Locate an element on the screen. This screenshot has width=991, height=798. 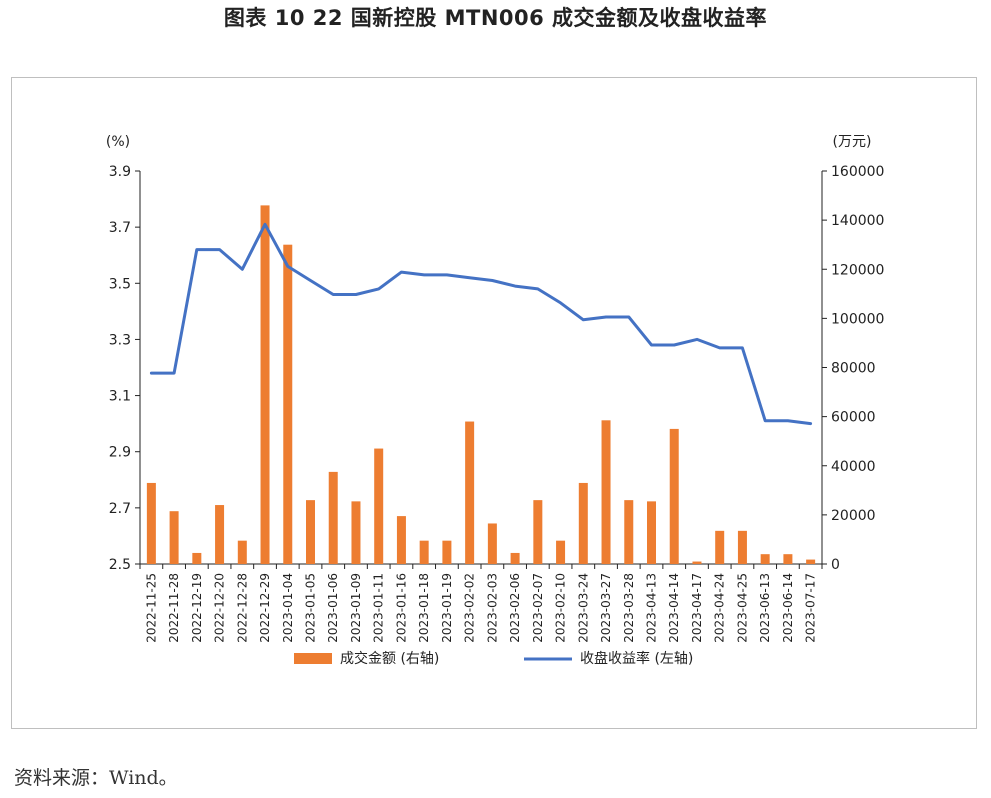
x-axis-tick-label: 2023-02-02 is located at coordinates (470, 608).